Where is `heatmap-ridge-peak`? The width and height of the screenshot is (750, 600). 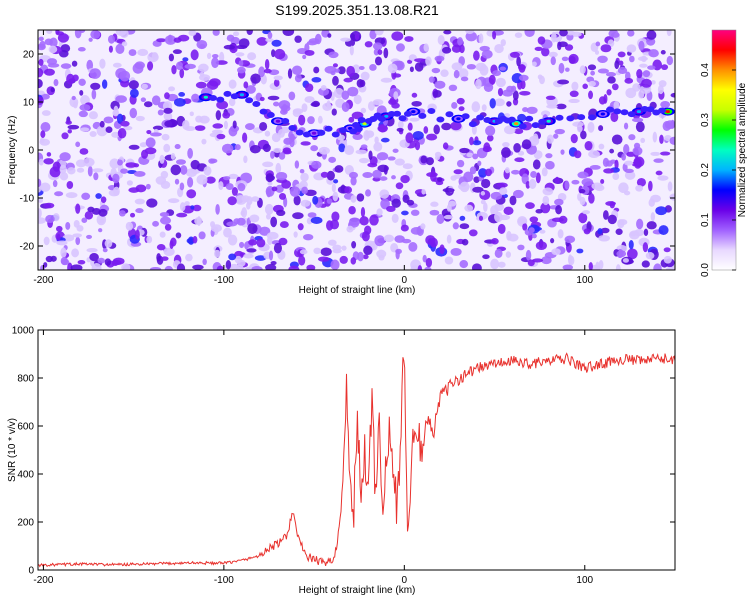 heatmap-ridge-peak is located at coordinates (278, 121).